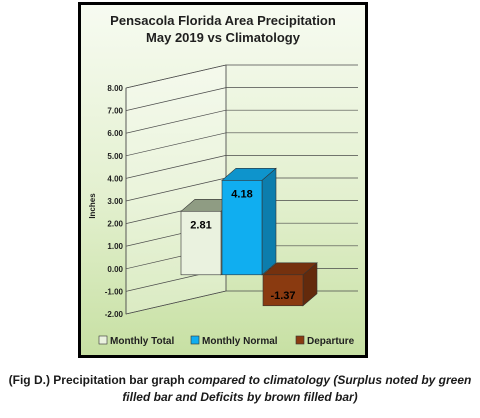  What do you see at coordinates (114, 314) in the screenshot?
I see `y-tick-label: -2.00` at bounding box center [114, 314].